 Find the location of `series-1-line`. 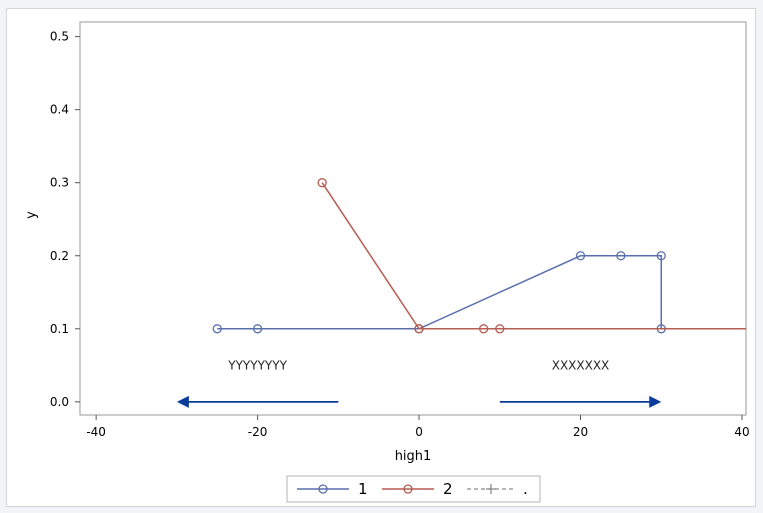

series-1-line is located at coordinates (439, 292).